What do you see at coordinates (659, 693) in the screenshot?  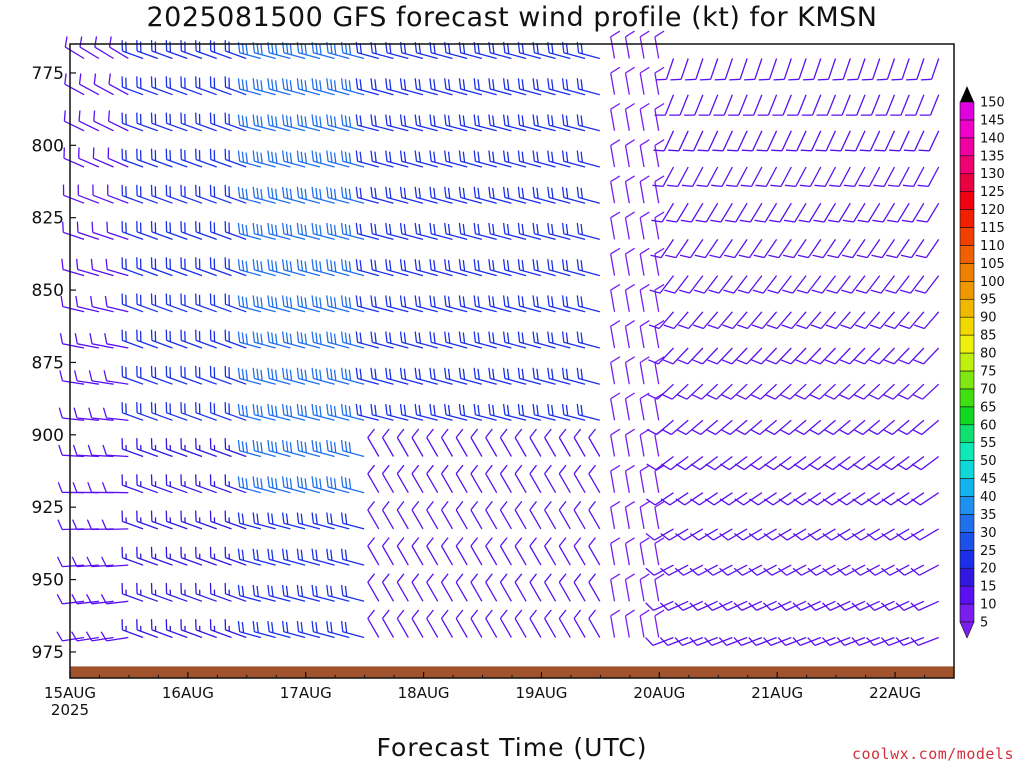 I see `x-tick-label: 20AUG` at bounding box center [659, 693].